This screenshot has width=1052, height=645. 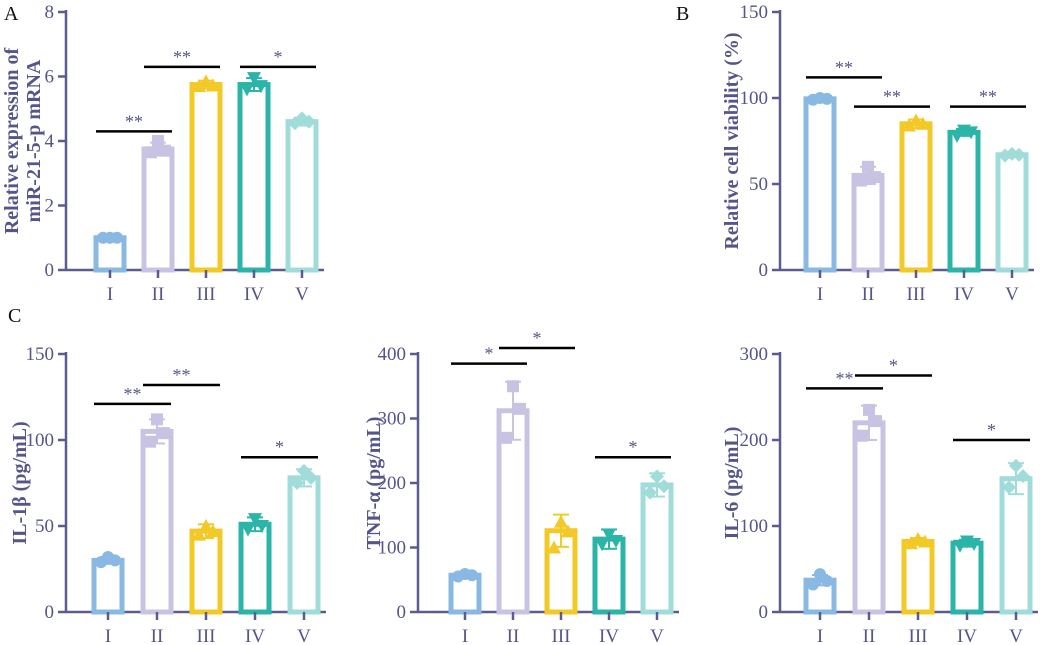 What do you see at coordinates (34, 140) in the screenshot?
I see `y-axis-label-line: miR-21-5-p mRNA` at bounding box center [34, 140].